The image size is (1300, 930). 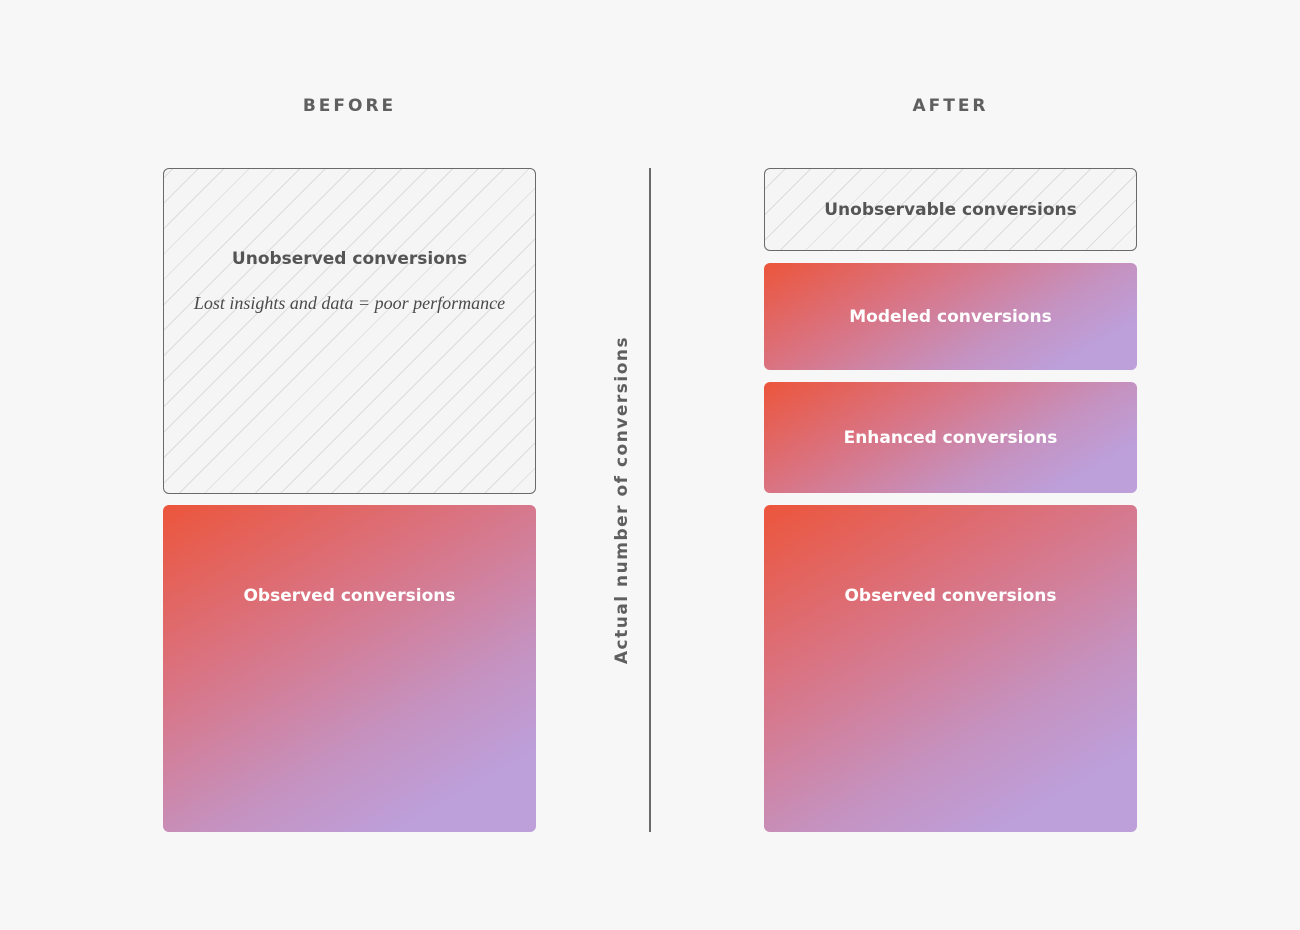 I want to click on unobservable-conversions-box: Unobservable conversions, so click(x=950, y=209).